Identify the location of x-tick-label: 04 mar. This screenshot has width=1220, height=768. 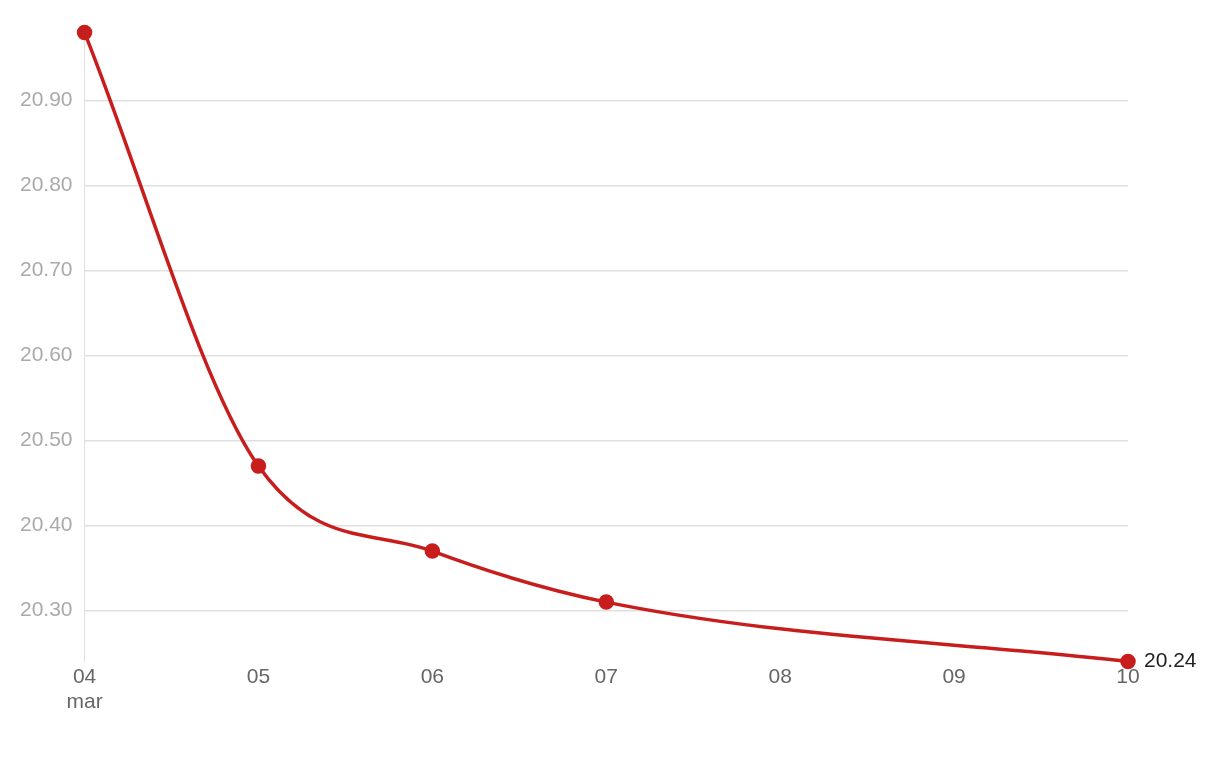
(84, 688).